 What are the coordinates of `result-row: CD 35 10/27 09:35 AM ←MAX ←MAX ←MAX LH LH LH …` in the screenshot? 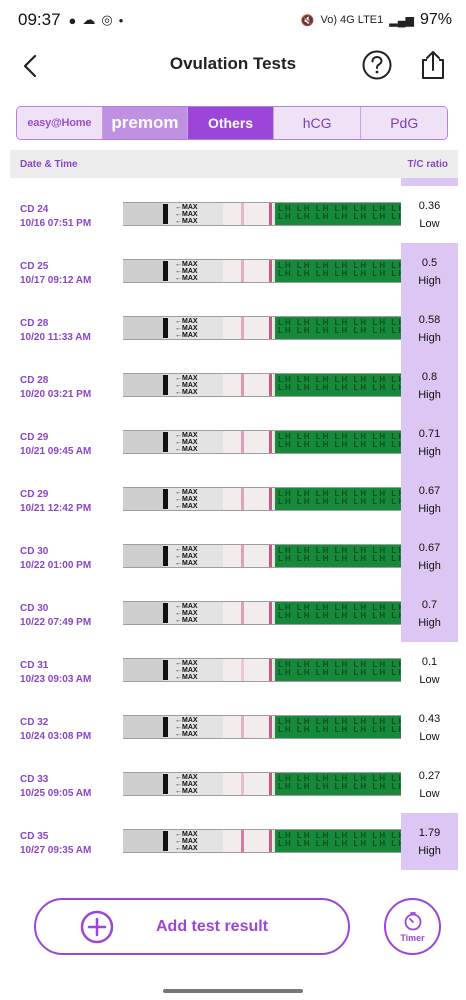 It's located at (234, 841).